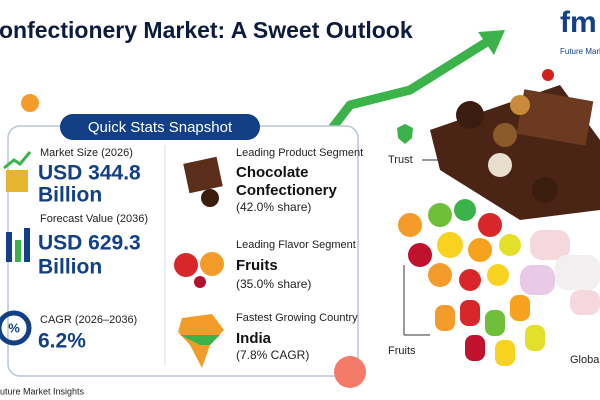 The width and height of the screenshot is (600, 400). Describe the element at coordinates (199, 270) in the screenshot. I see `fruit-icon` at that location.